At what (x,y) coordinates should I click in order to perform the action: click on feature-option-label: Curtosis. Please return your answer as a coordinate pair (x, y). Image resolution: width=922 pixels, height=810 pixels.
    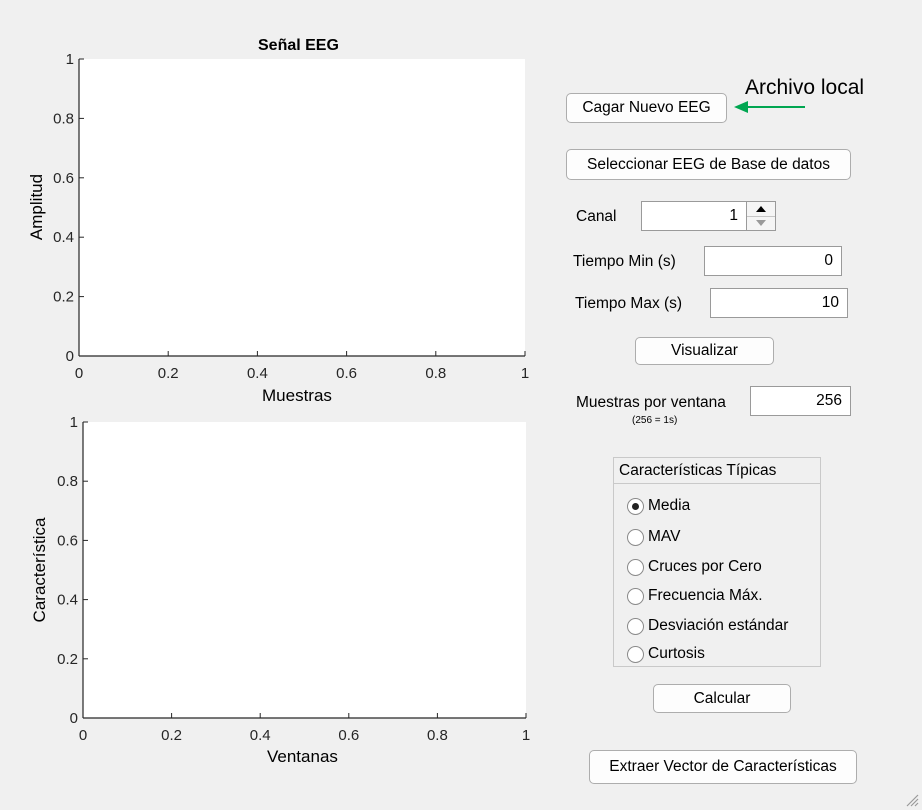
    Looking at the image, I should click on (676, 653).